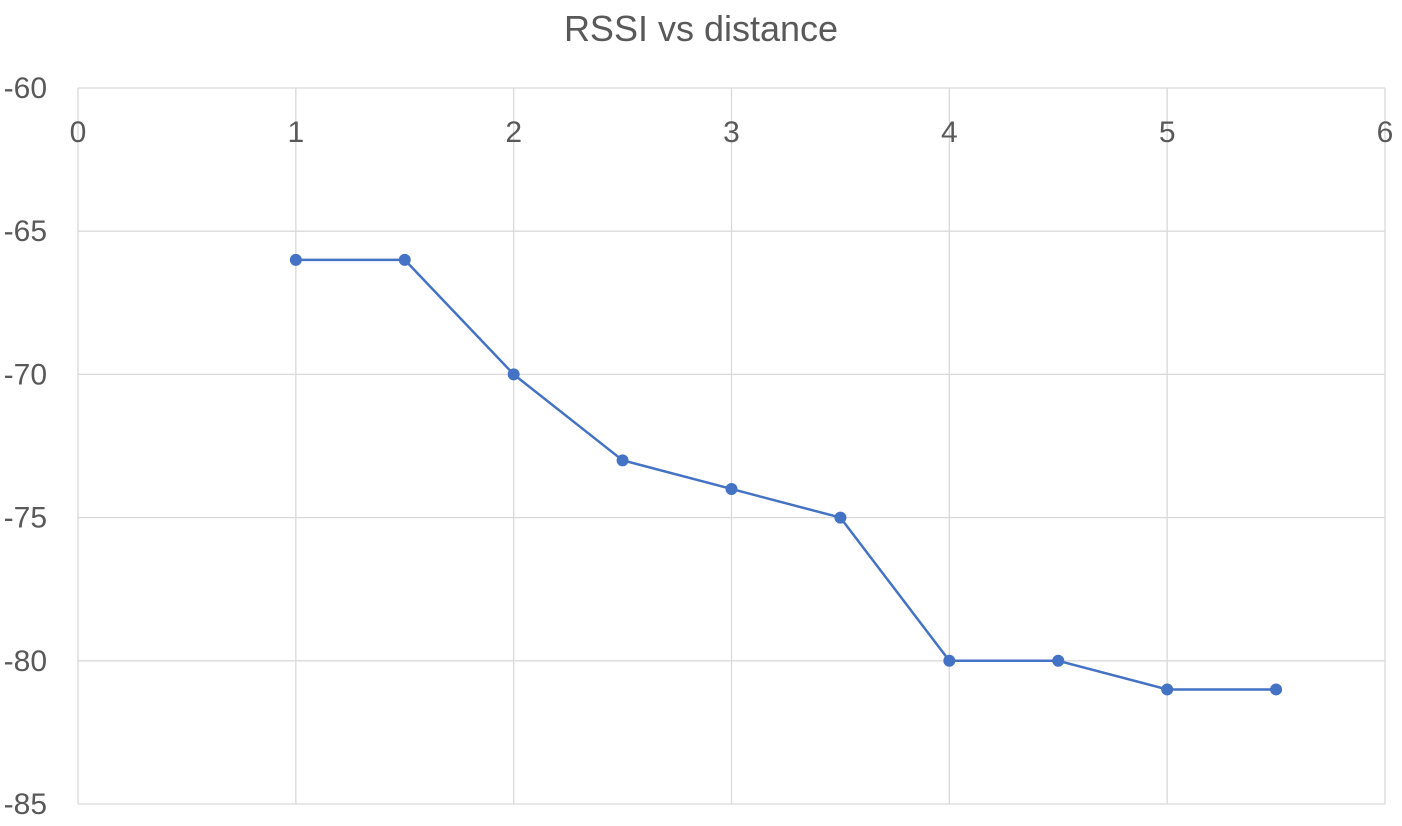  Describe the element at coordinates (25, 518) in the screenshot. I see `y-tick-label: -75` at that location.